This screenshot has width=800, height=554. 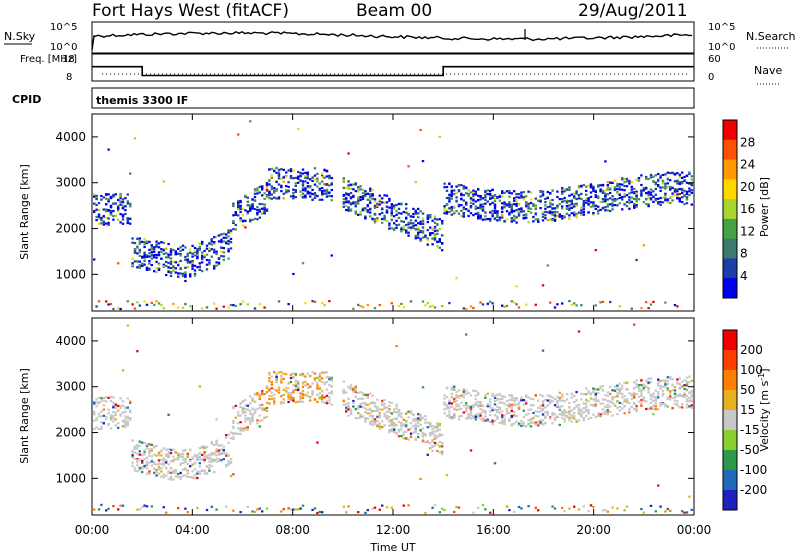 I want to click on time-tick-label-1: 04:00, so click(x=192, y=530).